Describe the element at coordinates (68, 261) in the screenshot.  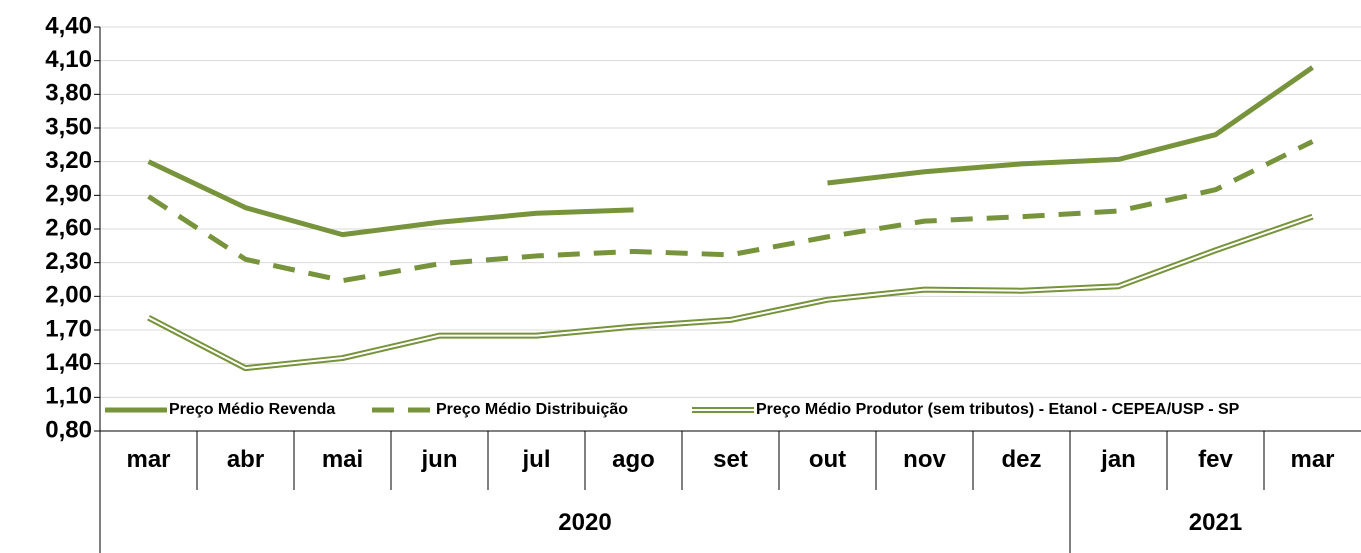
I see `y-tick-label: 2,30` at that location.